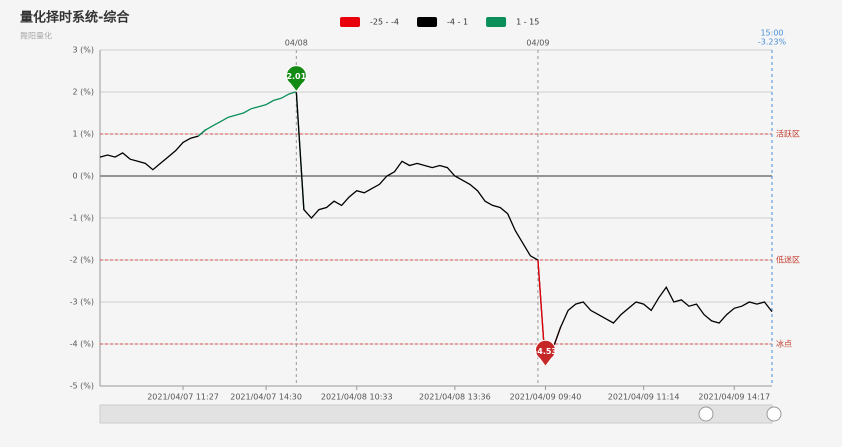 The width and height of the screenshot is (842, 447). What do you see at coordinates (296, 43) in the screenshot?
I see `vertical-marker-label: 04/08` at bounding box center [296, 43].